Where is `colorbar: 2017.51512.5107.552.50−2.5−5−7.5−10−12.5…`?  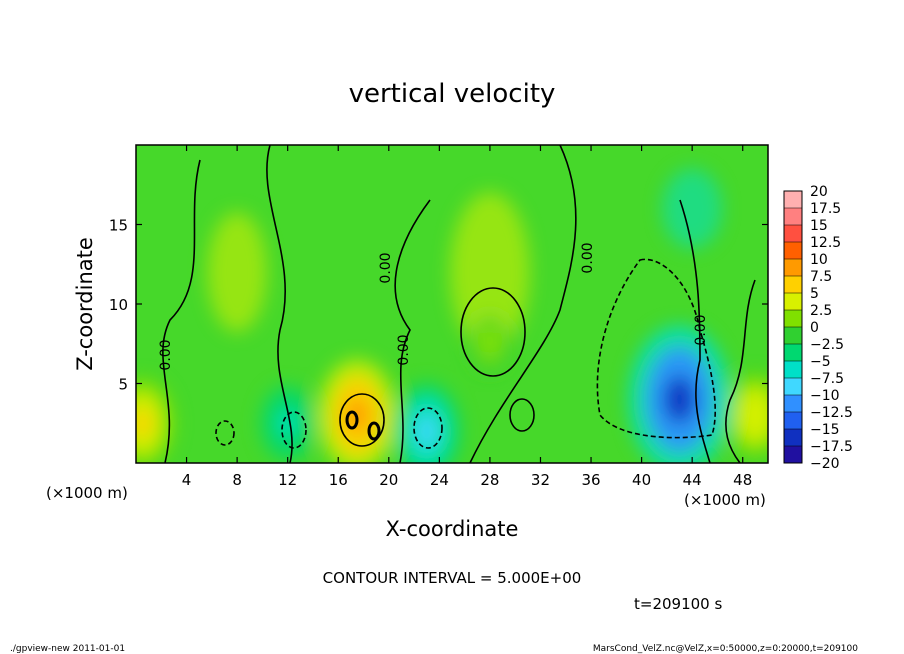 colorbar: 2017.51512.5107.552.50−2.5−5−7.5−10−12.5… is located at coordinates (818, 328).